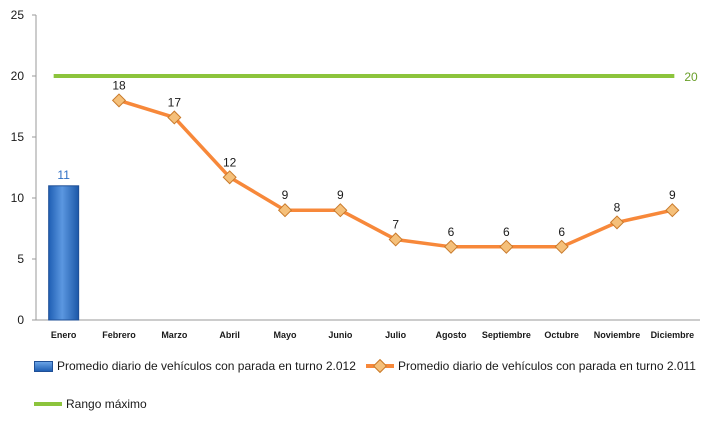  I want to click on bar-data-label: 11, so click(63, 175).